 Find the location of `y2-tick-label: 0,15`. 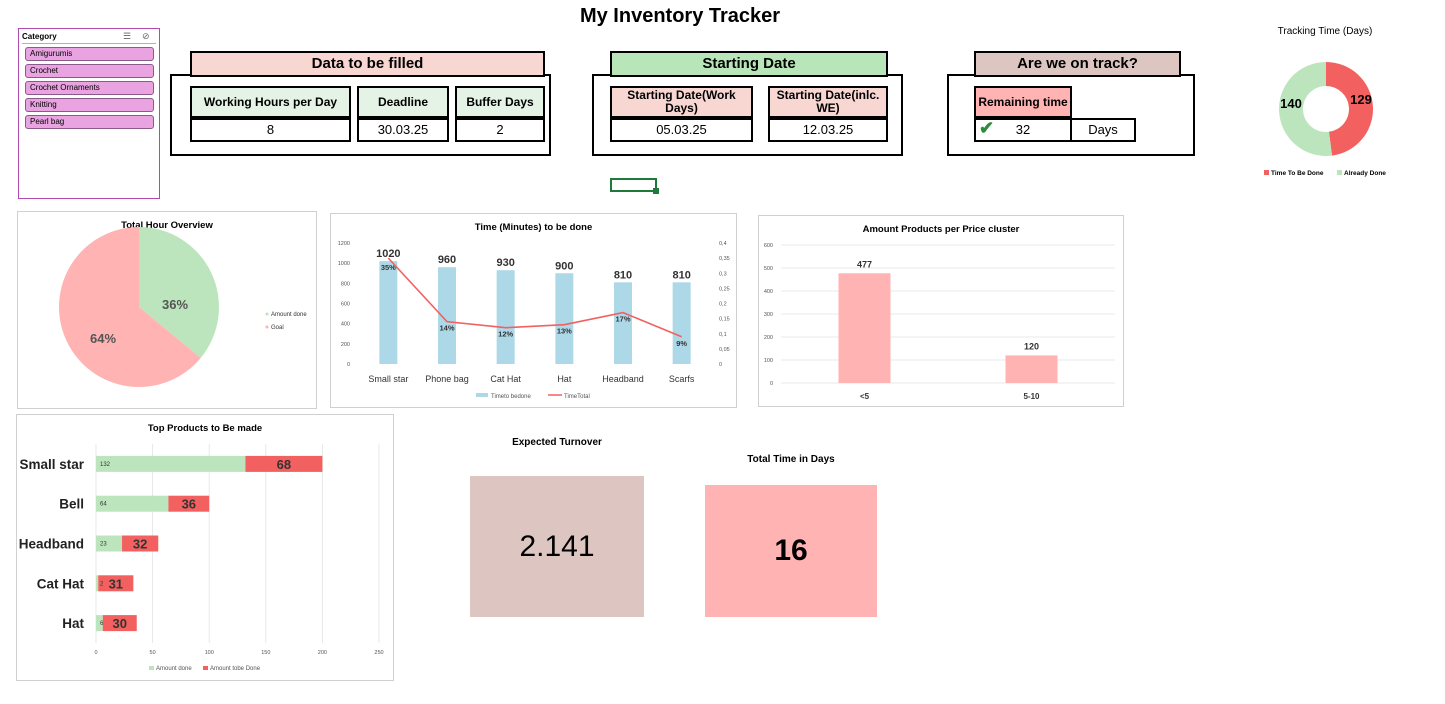

y2-tick-label: 0,15 is located at coordinates (724, 320).